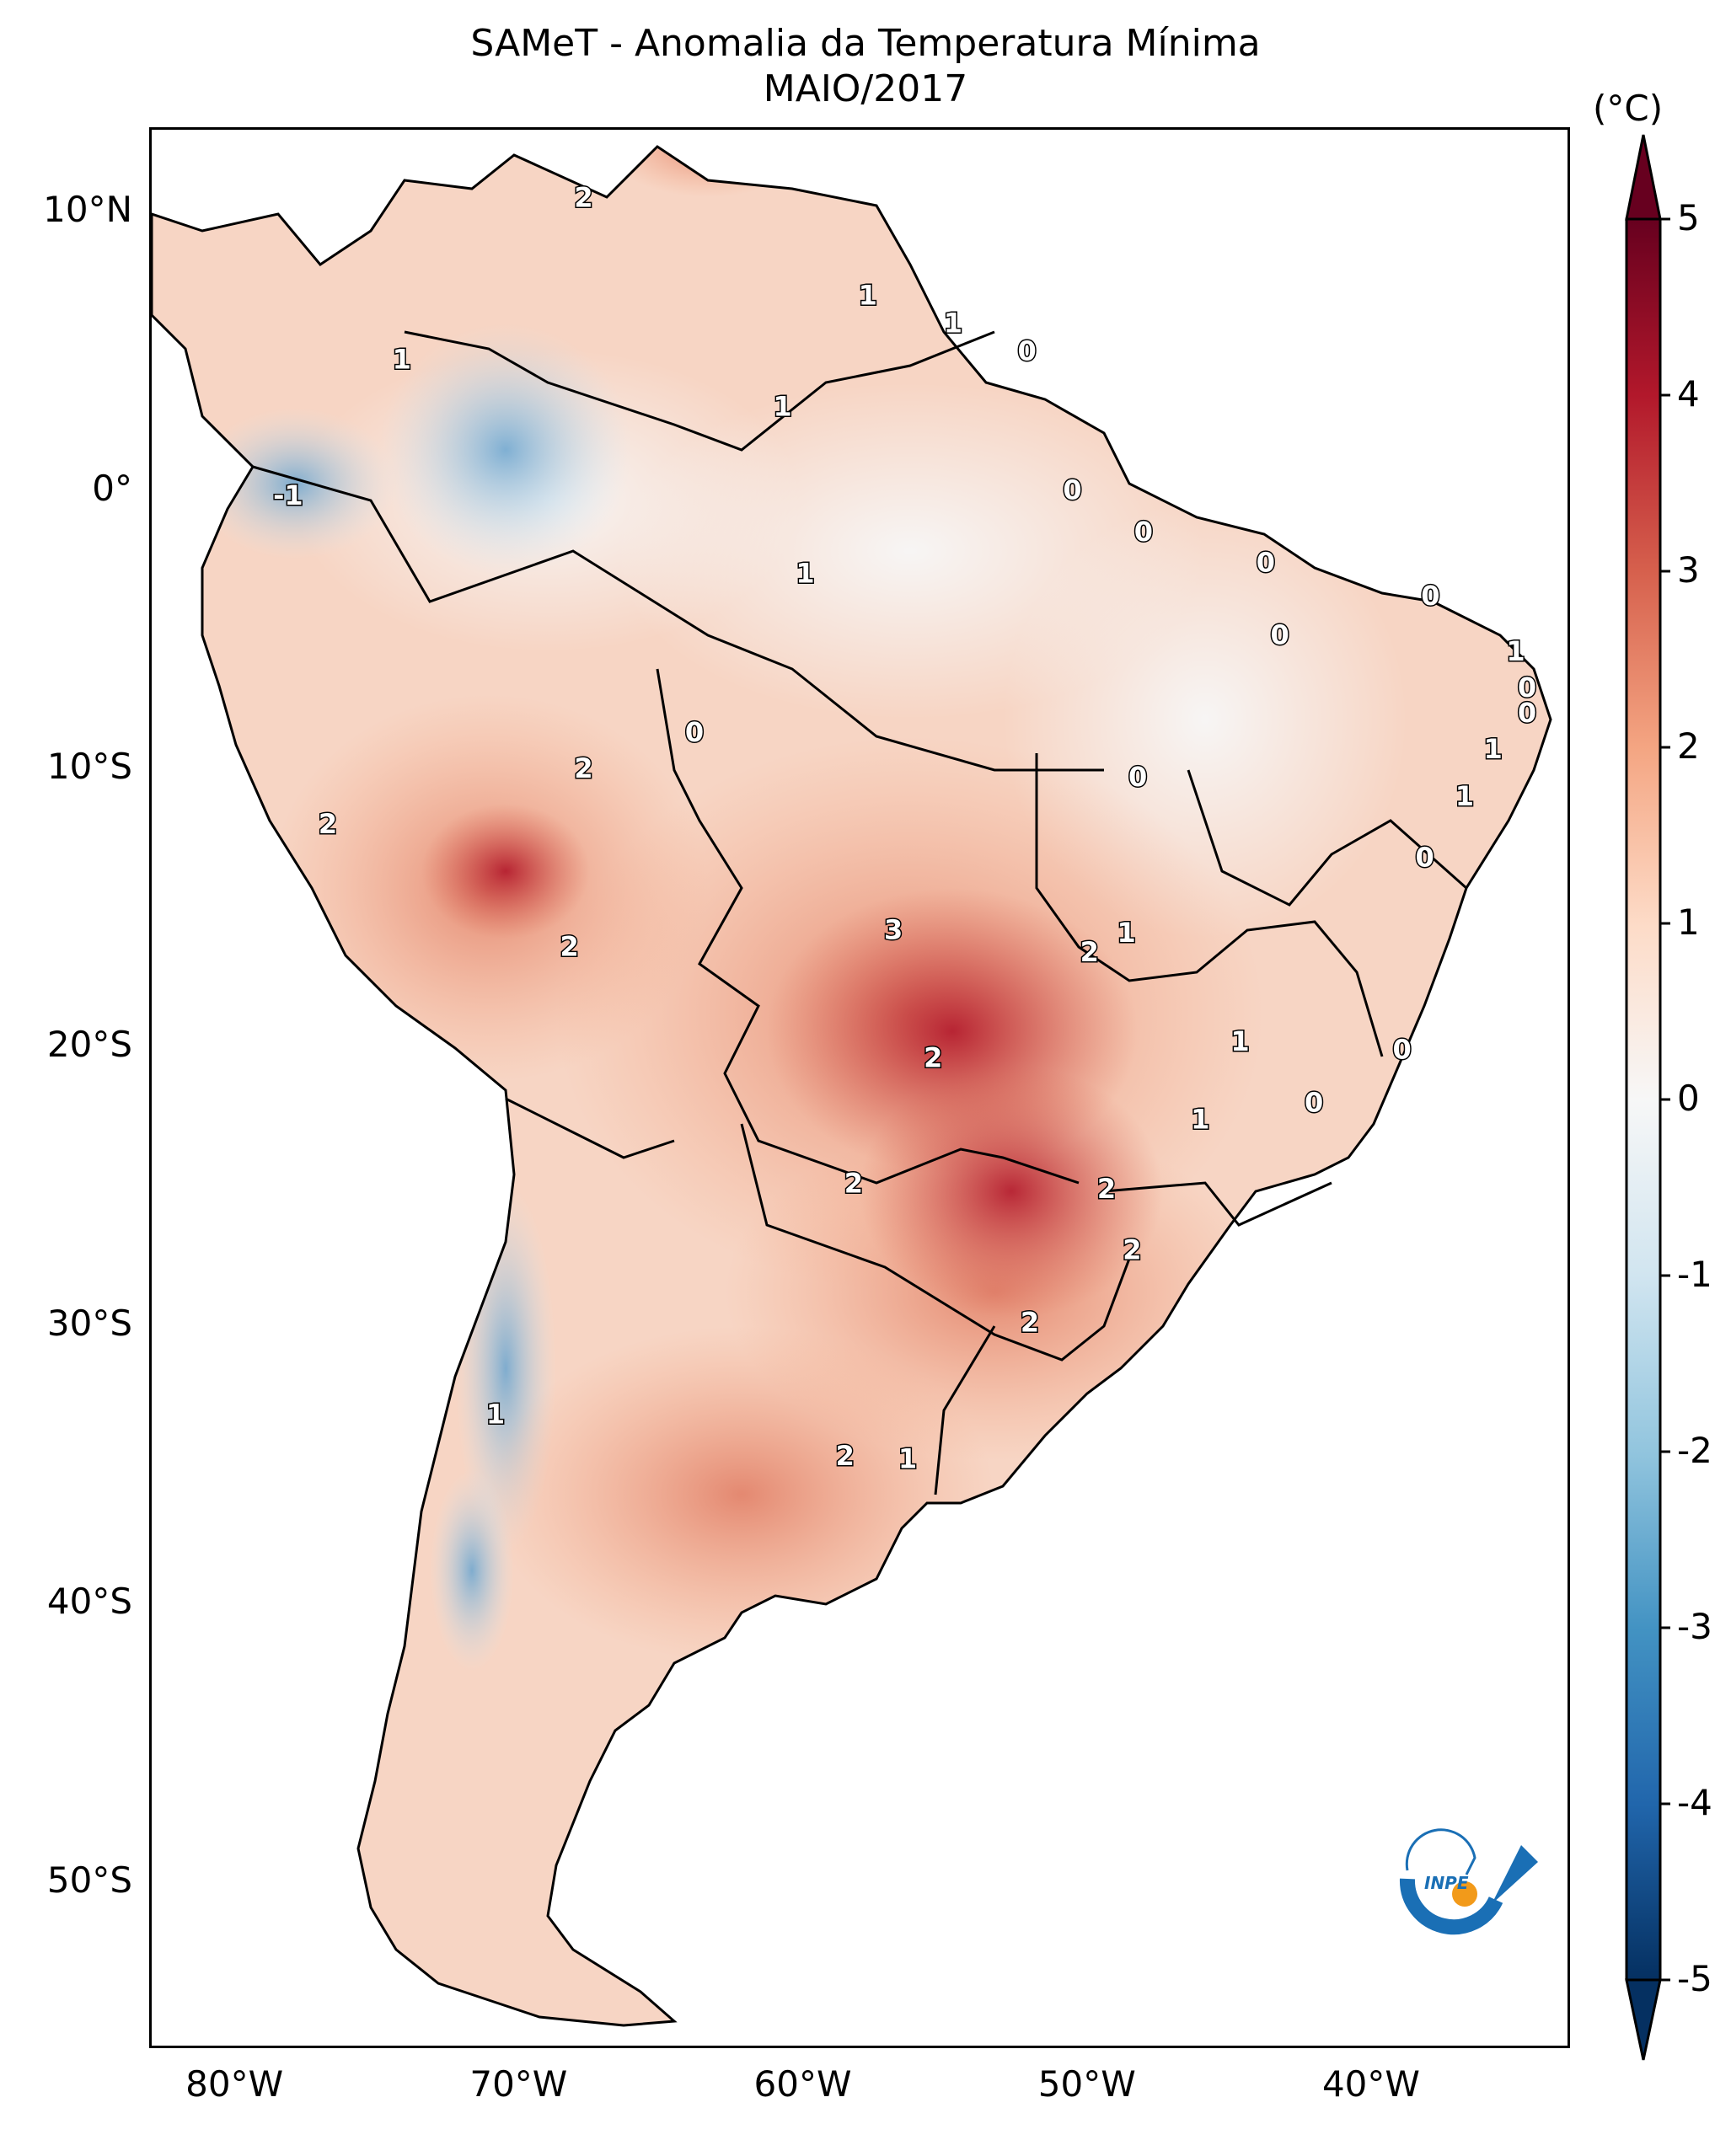 The height and width of the screenshot is (2156, 1731). What do you see at coordinates (865, 88) in the screenshot?
I see `map-subtitle-date: MAIO/2017` at bounding box center [865, 88].